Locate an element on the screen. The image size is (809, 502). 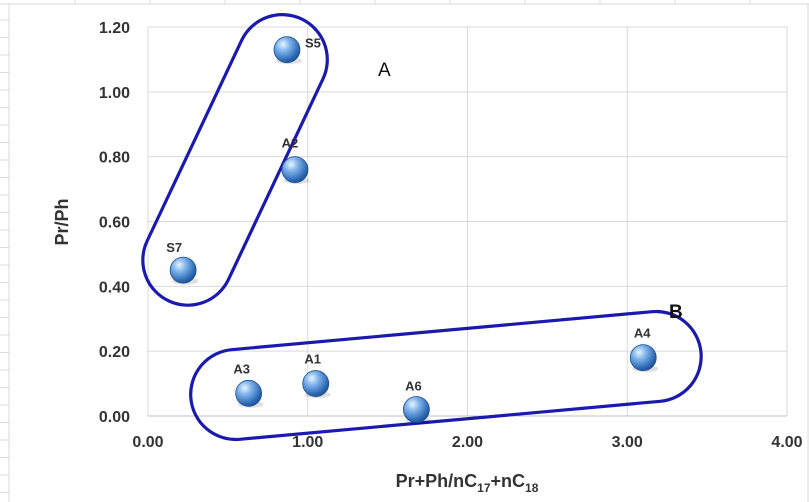
x-axis-title: Pr+Ph/nC17+nC18 is located at coordinates (467, 483).